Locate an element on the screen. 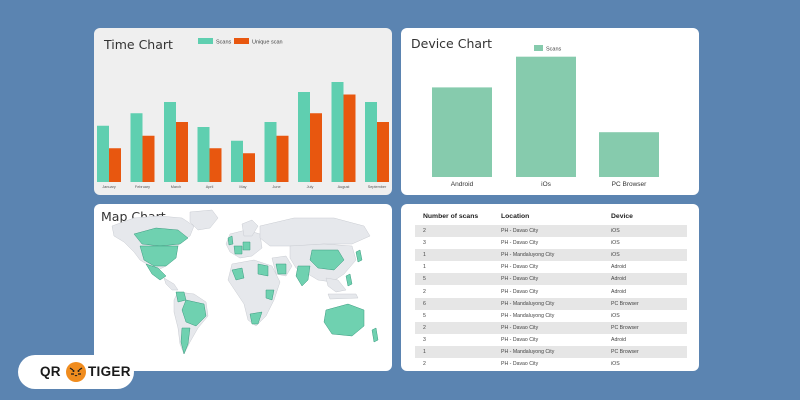  x-tick-android: Android is located at coordinates (462, 184).